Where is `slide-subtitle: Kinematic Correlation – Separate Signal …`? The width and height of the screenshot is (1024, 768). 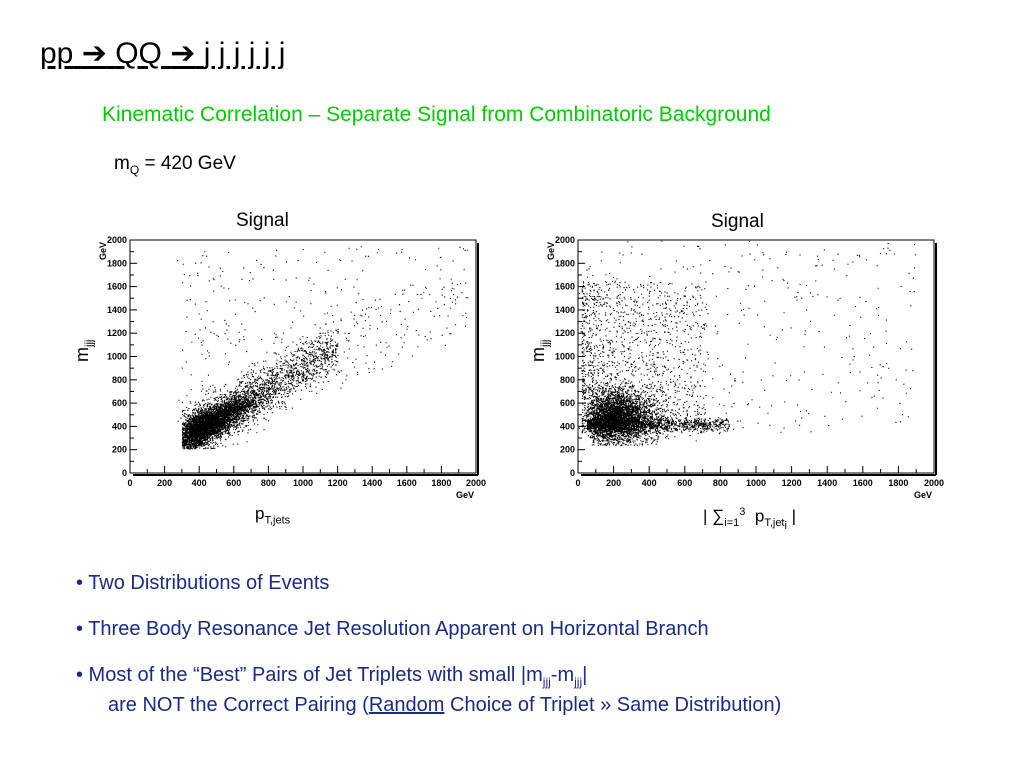
slide-subtitle: Kinematic Correlation – Separate Signal … is located at coordinates (436, 114).